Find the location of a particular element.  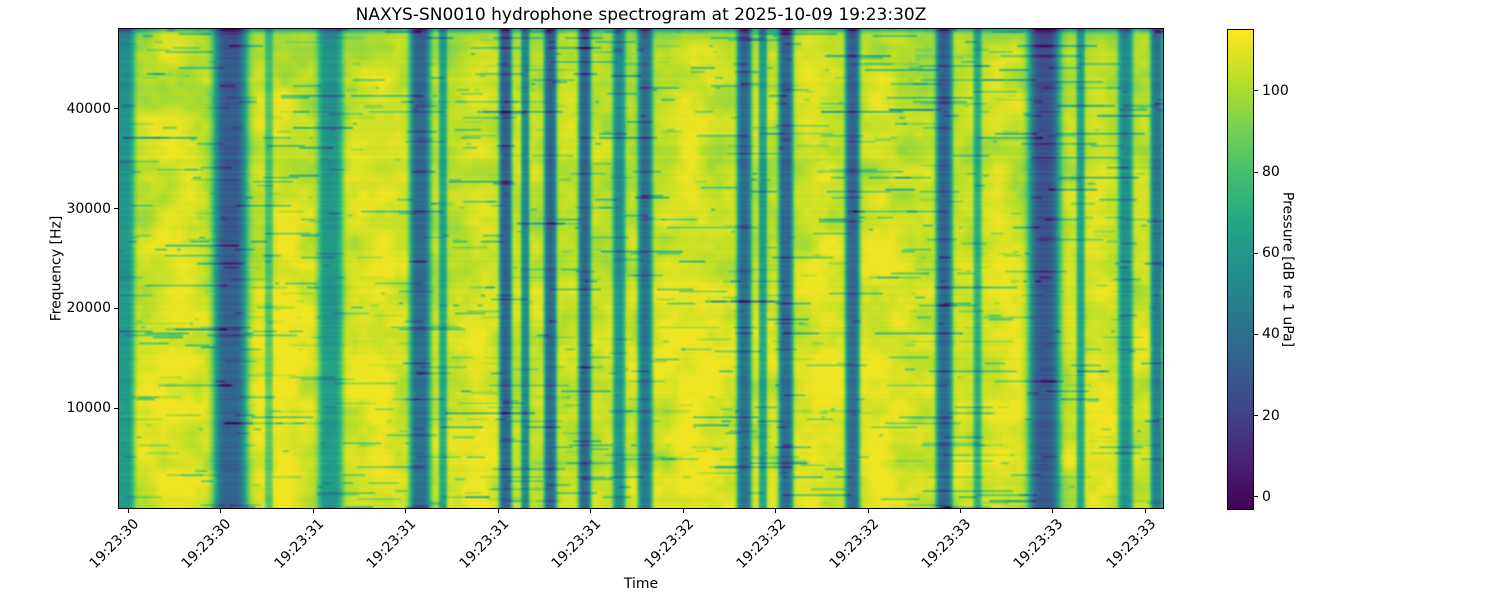

colorbar-gradient is located at coordinates (1240, 269).